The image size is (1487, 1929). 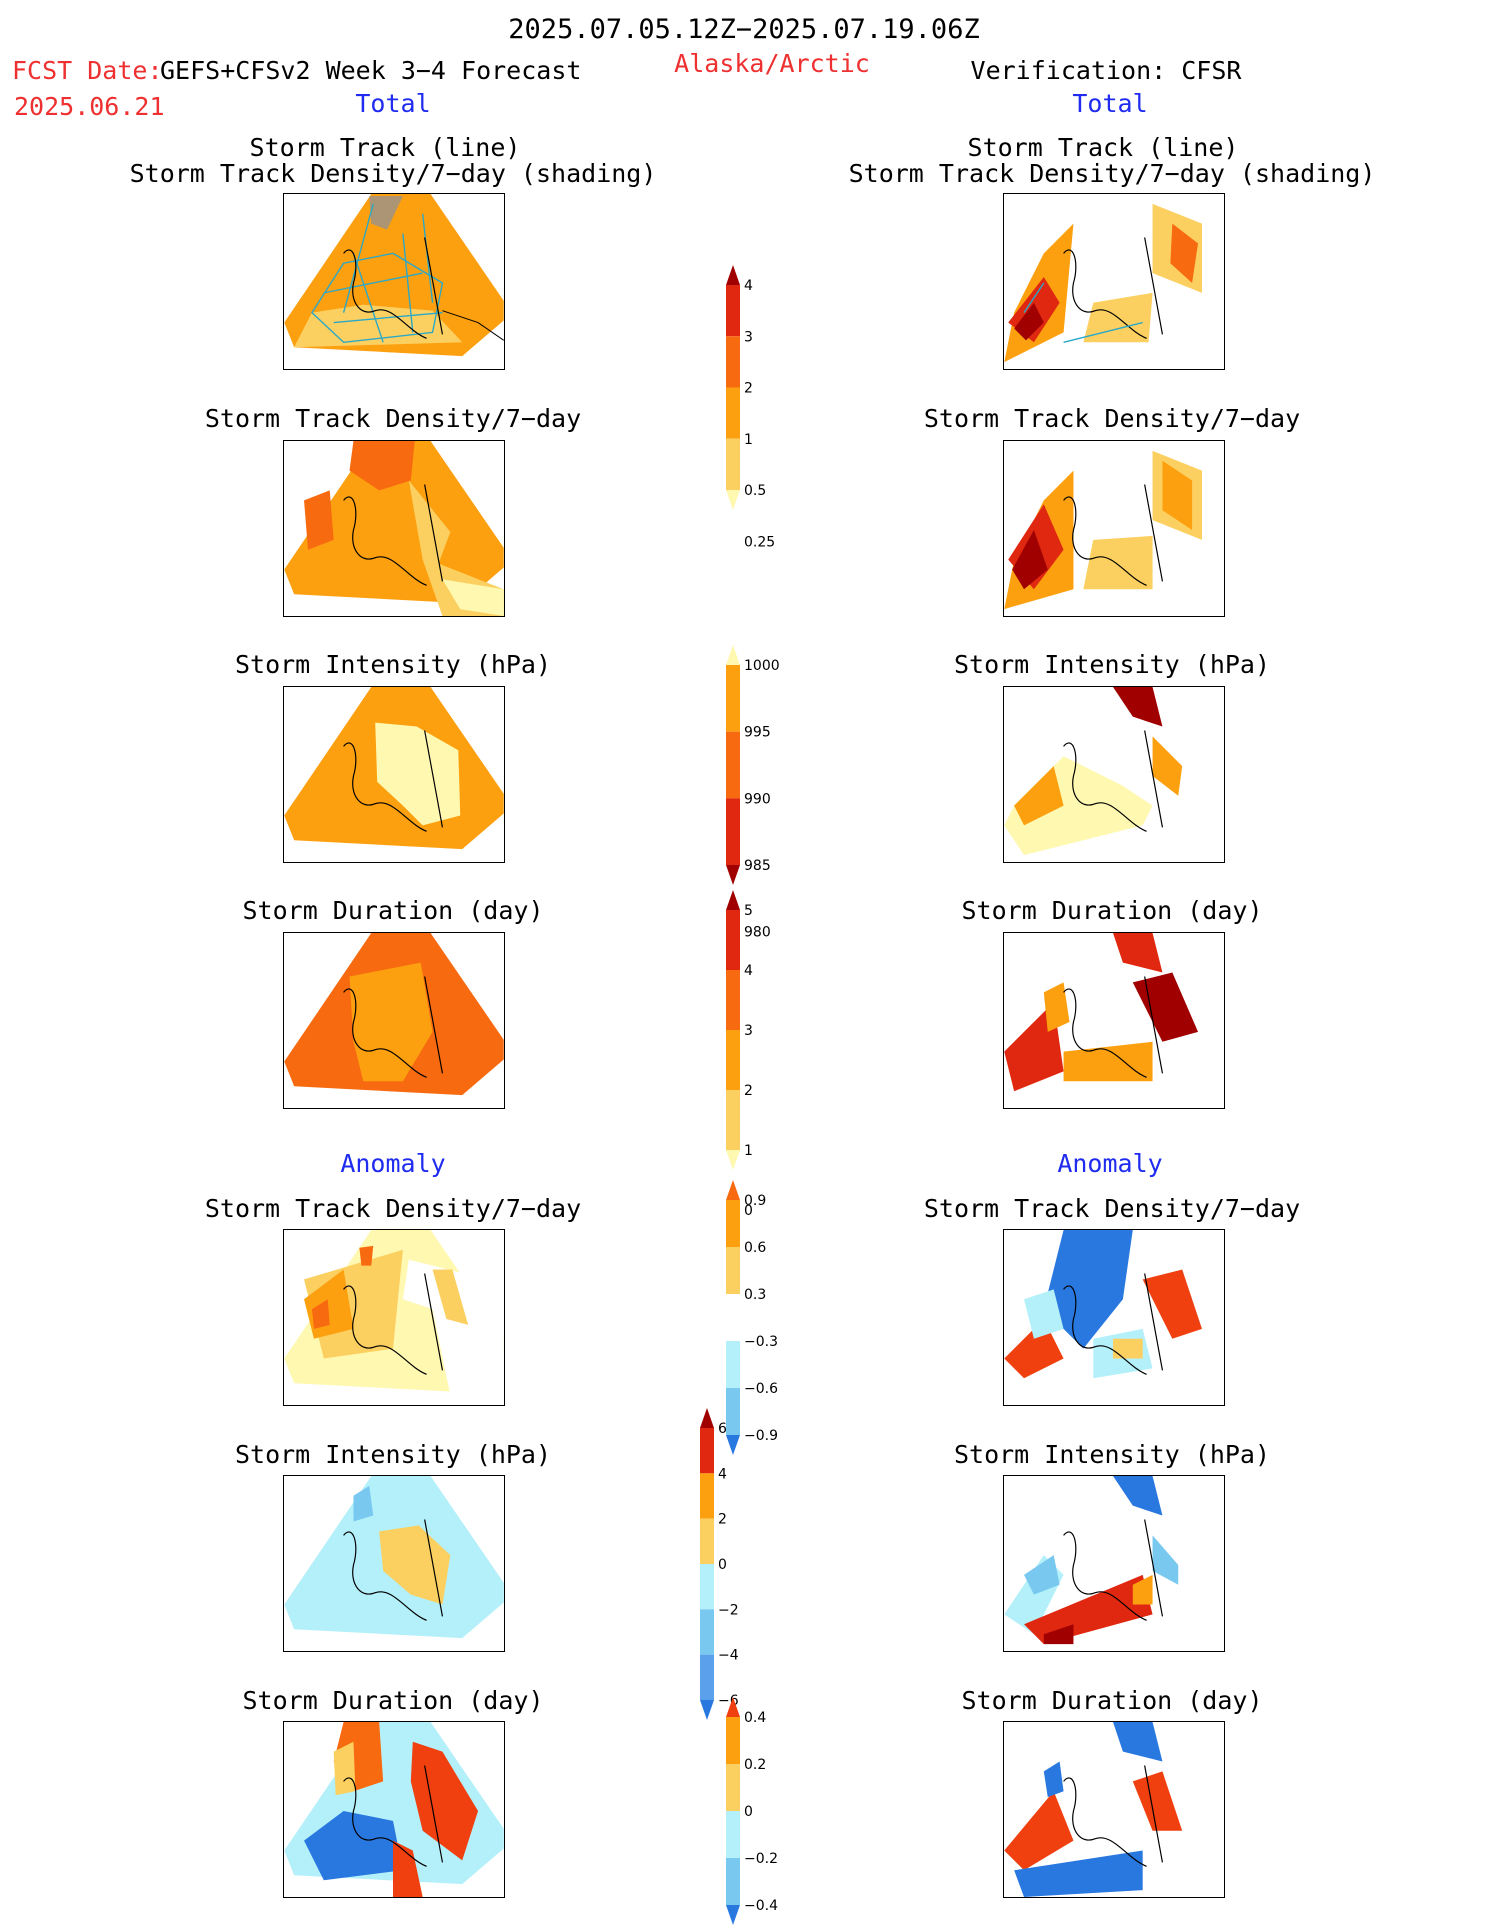 What do you see at coordinates (394, 1563) in the screenshot?
I see `map-intensity-anom-forecast` at bounding box center [394, 1563].